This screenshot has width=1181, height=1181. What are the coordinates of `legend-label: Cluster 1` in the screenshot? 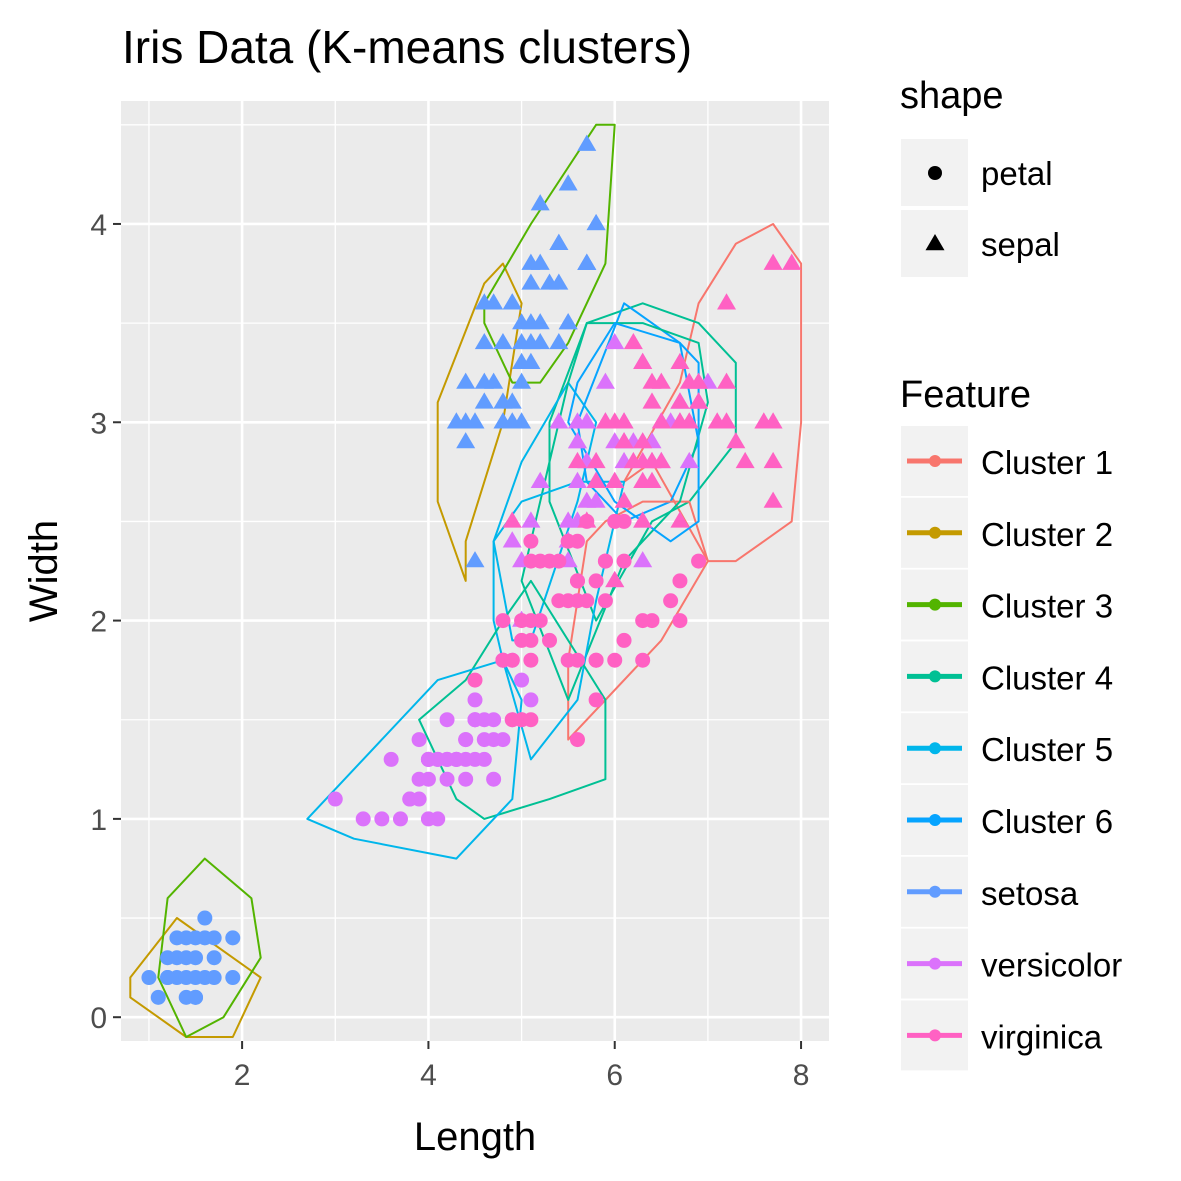 It's located at (1047, 462).